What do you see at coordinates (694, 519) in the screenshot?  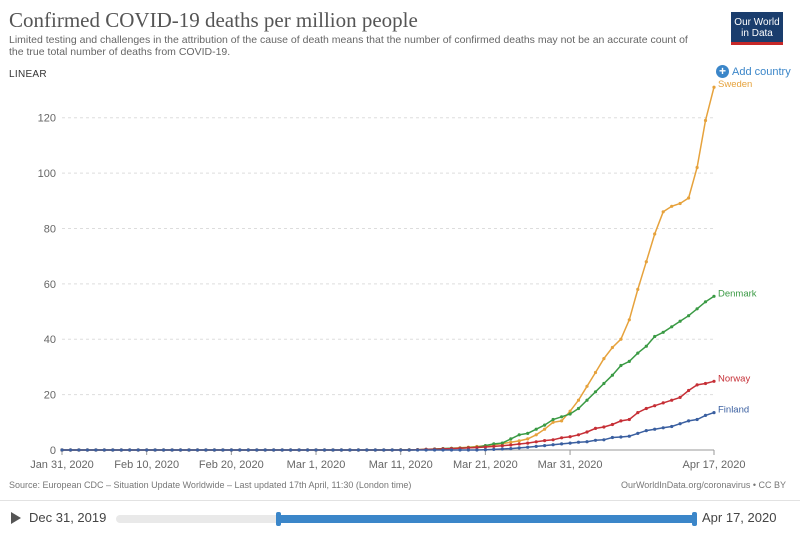 I see `timeline-end-handle` at bounding box center [694, 519].